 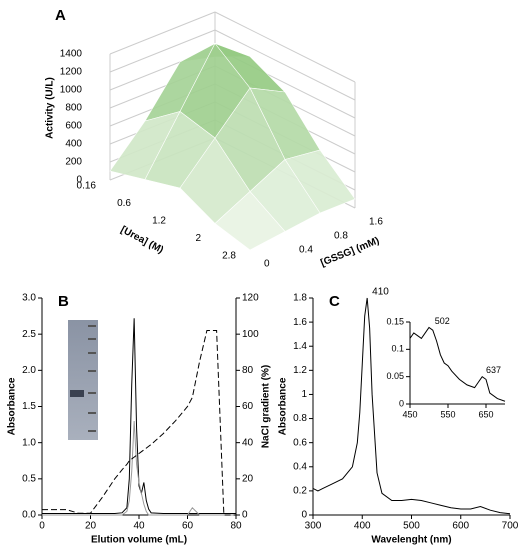 I want to click on y2-tick-label: 80, so click(x=248, y=370).